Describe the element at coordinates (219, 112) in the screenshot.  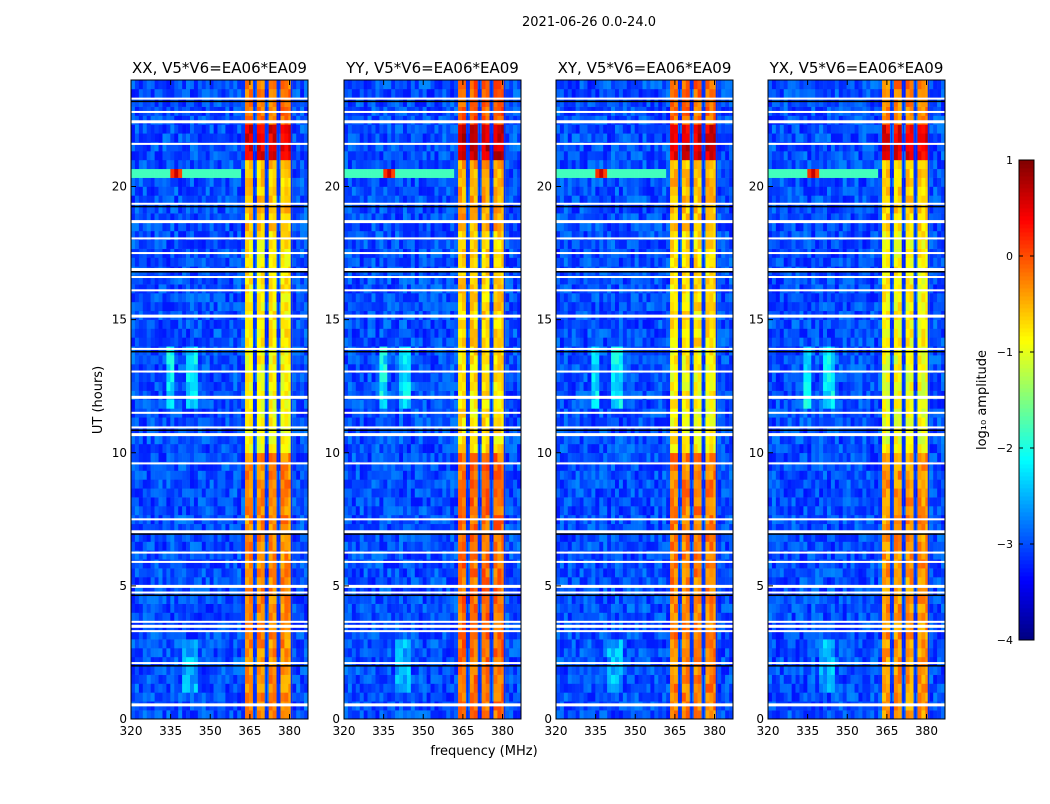
I see `flagged-row` at that location.